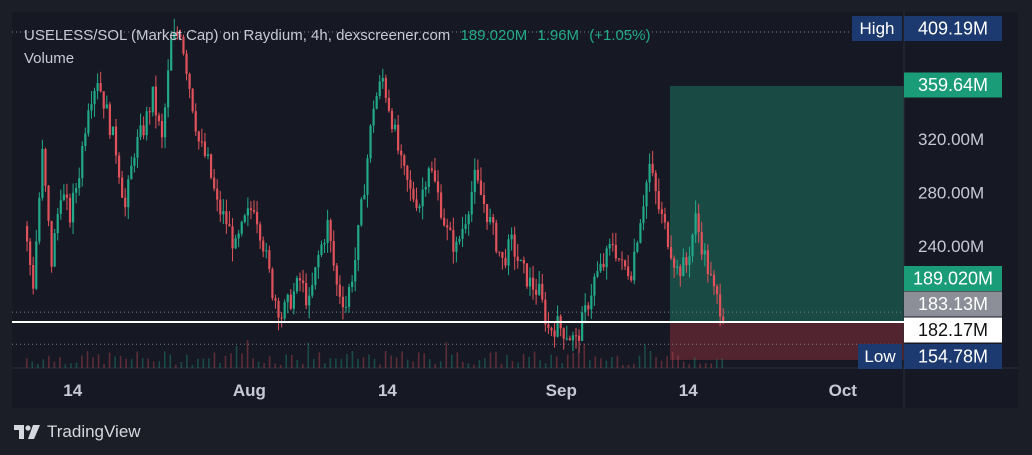 The height and width of the screenshot is (455, 1032). What do you see at coordinates (94, 431) in the screenshot?
I see `tradingview-brand: TradingView` at bounding box center [94, 431].